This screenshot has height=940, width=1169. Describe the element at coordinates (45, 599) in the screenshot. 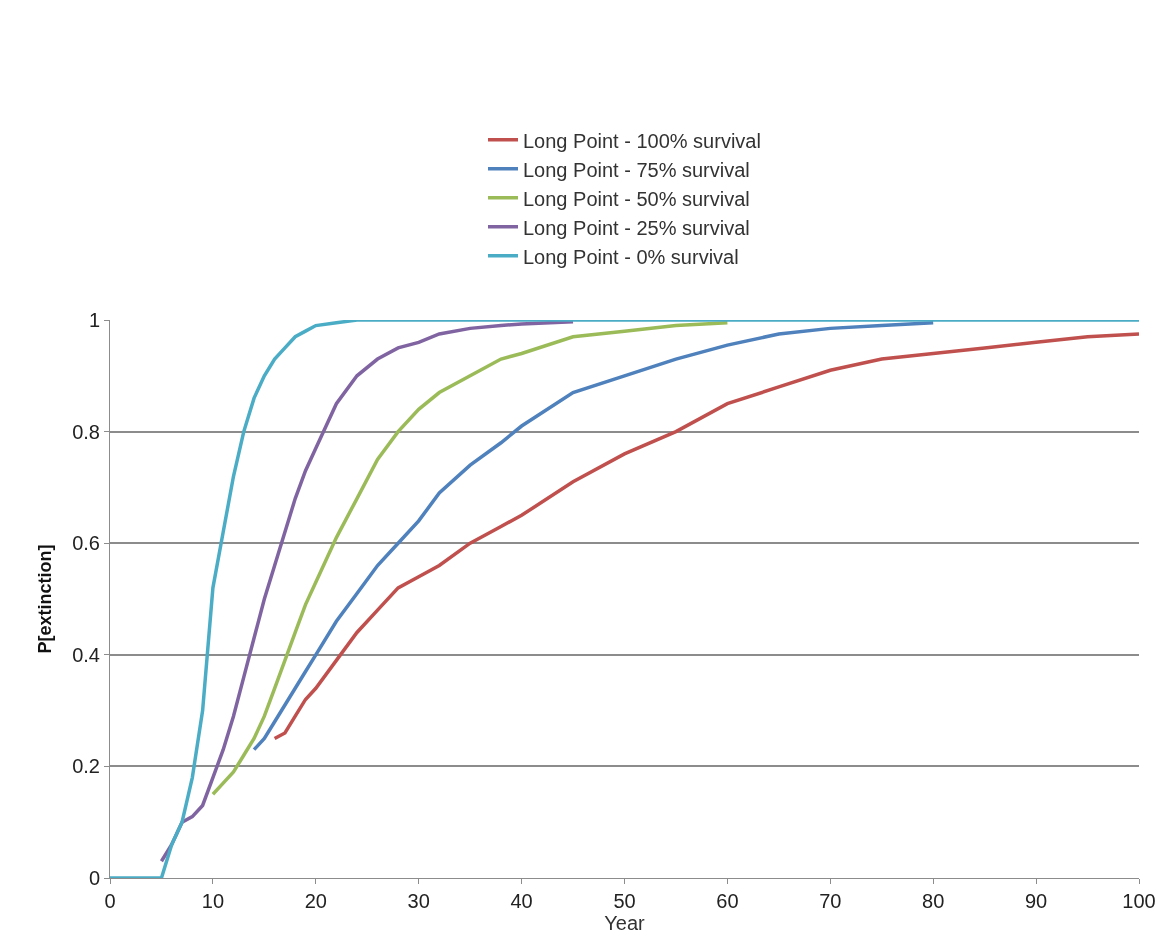

I see `y-axis-title: P[extinction]` at that location.